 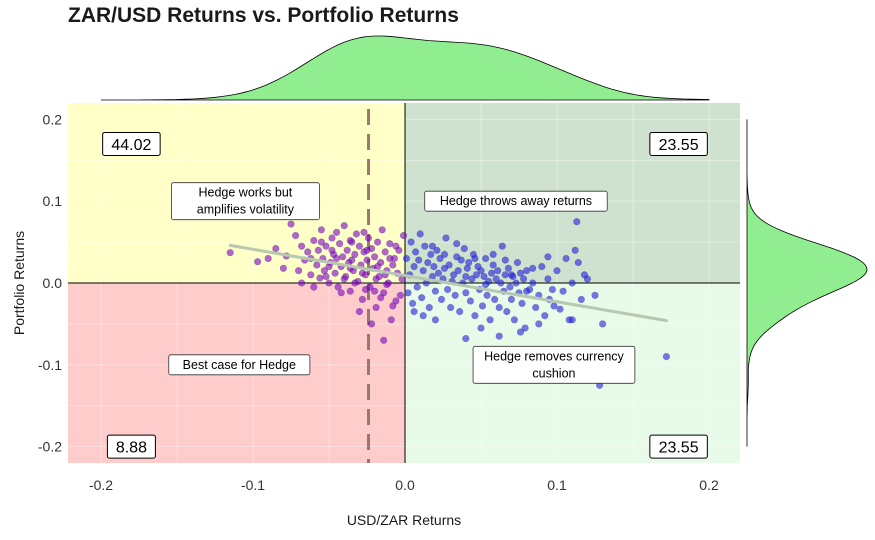 I want to click on x-tick-label: -0.2, so click(x=101, y=485).